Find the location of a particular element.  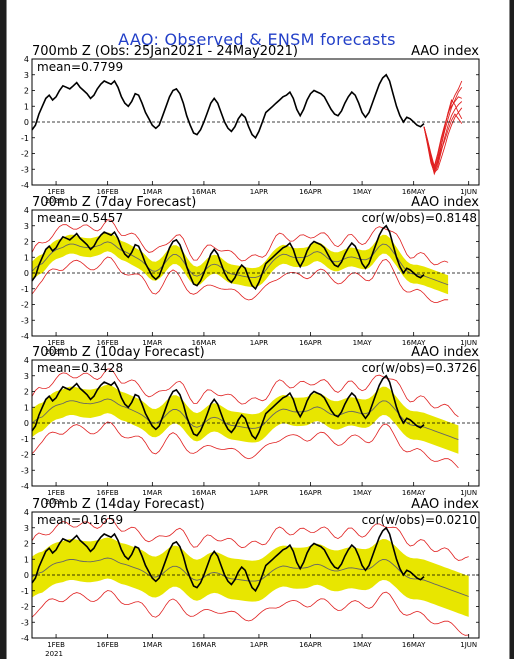

ensemble-max-line is located at coordinates (240, 242).